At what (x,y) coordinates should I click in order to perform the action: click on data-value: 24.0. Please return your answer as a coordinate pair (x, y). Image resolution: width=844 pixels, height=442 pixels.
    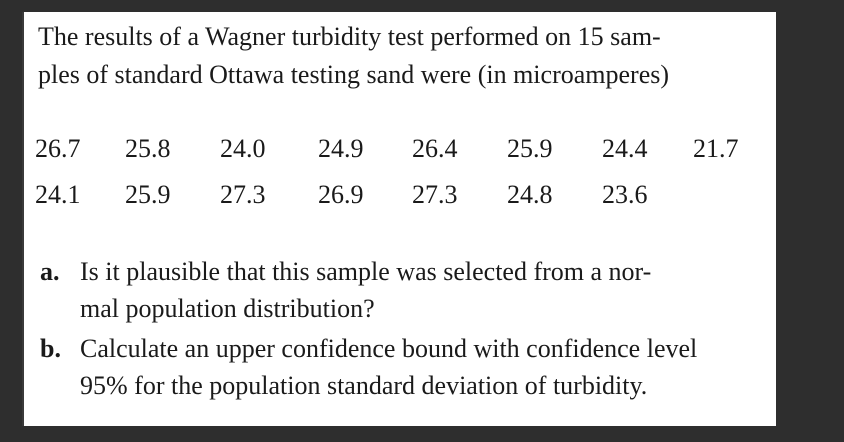
    Looking at the image, I should click on (243, 148).